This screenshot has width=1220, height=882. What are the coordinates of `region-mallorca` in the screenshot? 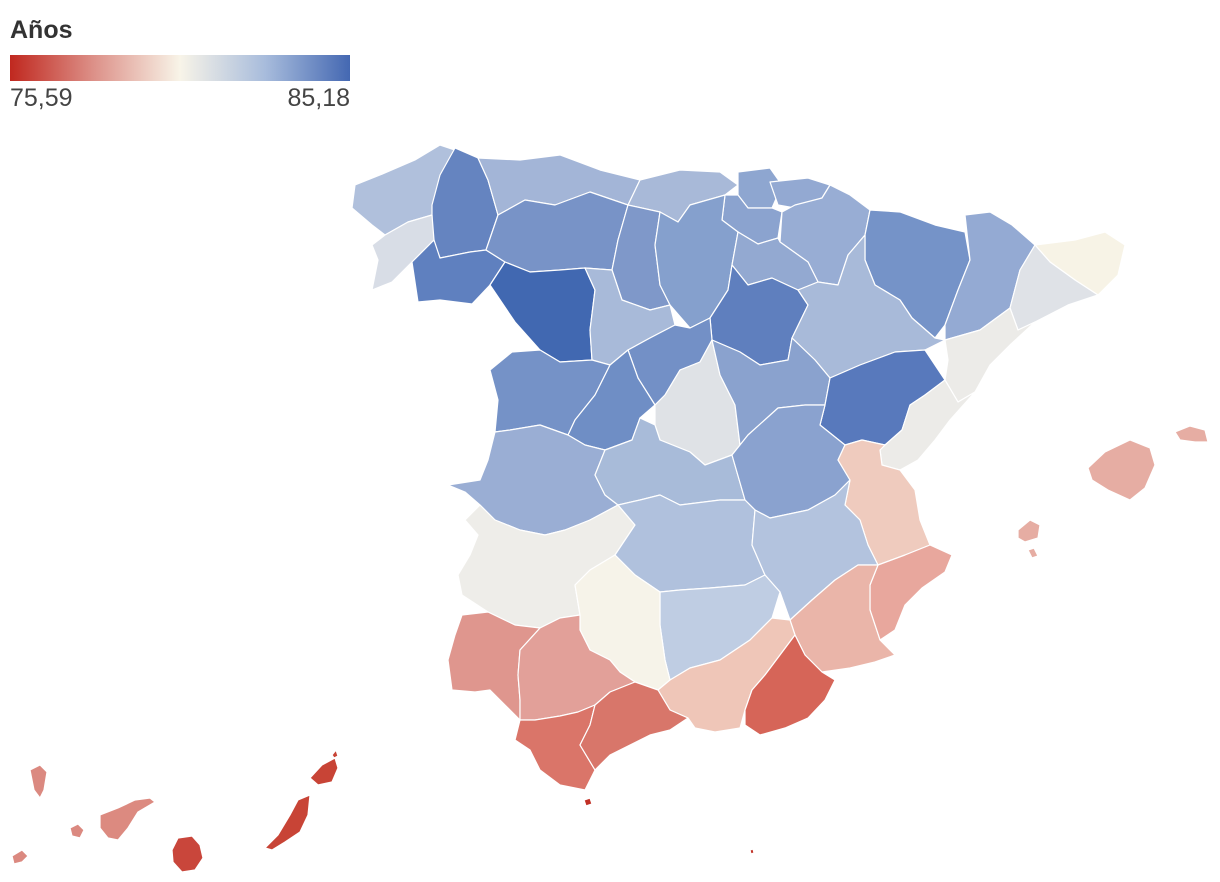 It's located at (1121, 470).